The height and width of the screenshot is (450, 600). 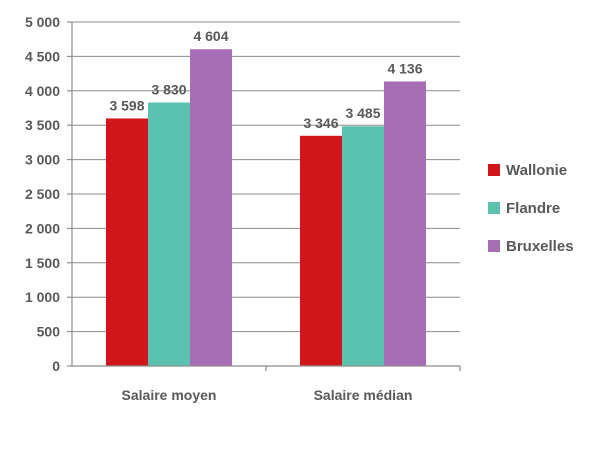 I want to click on y-tick-label: 2 000, so click(x=42, y=228).